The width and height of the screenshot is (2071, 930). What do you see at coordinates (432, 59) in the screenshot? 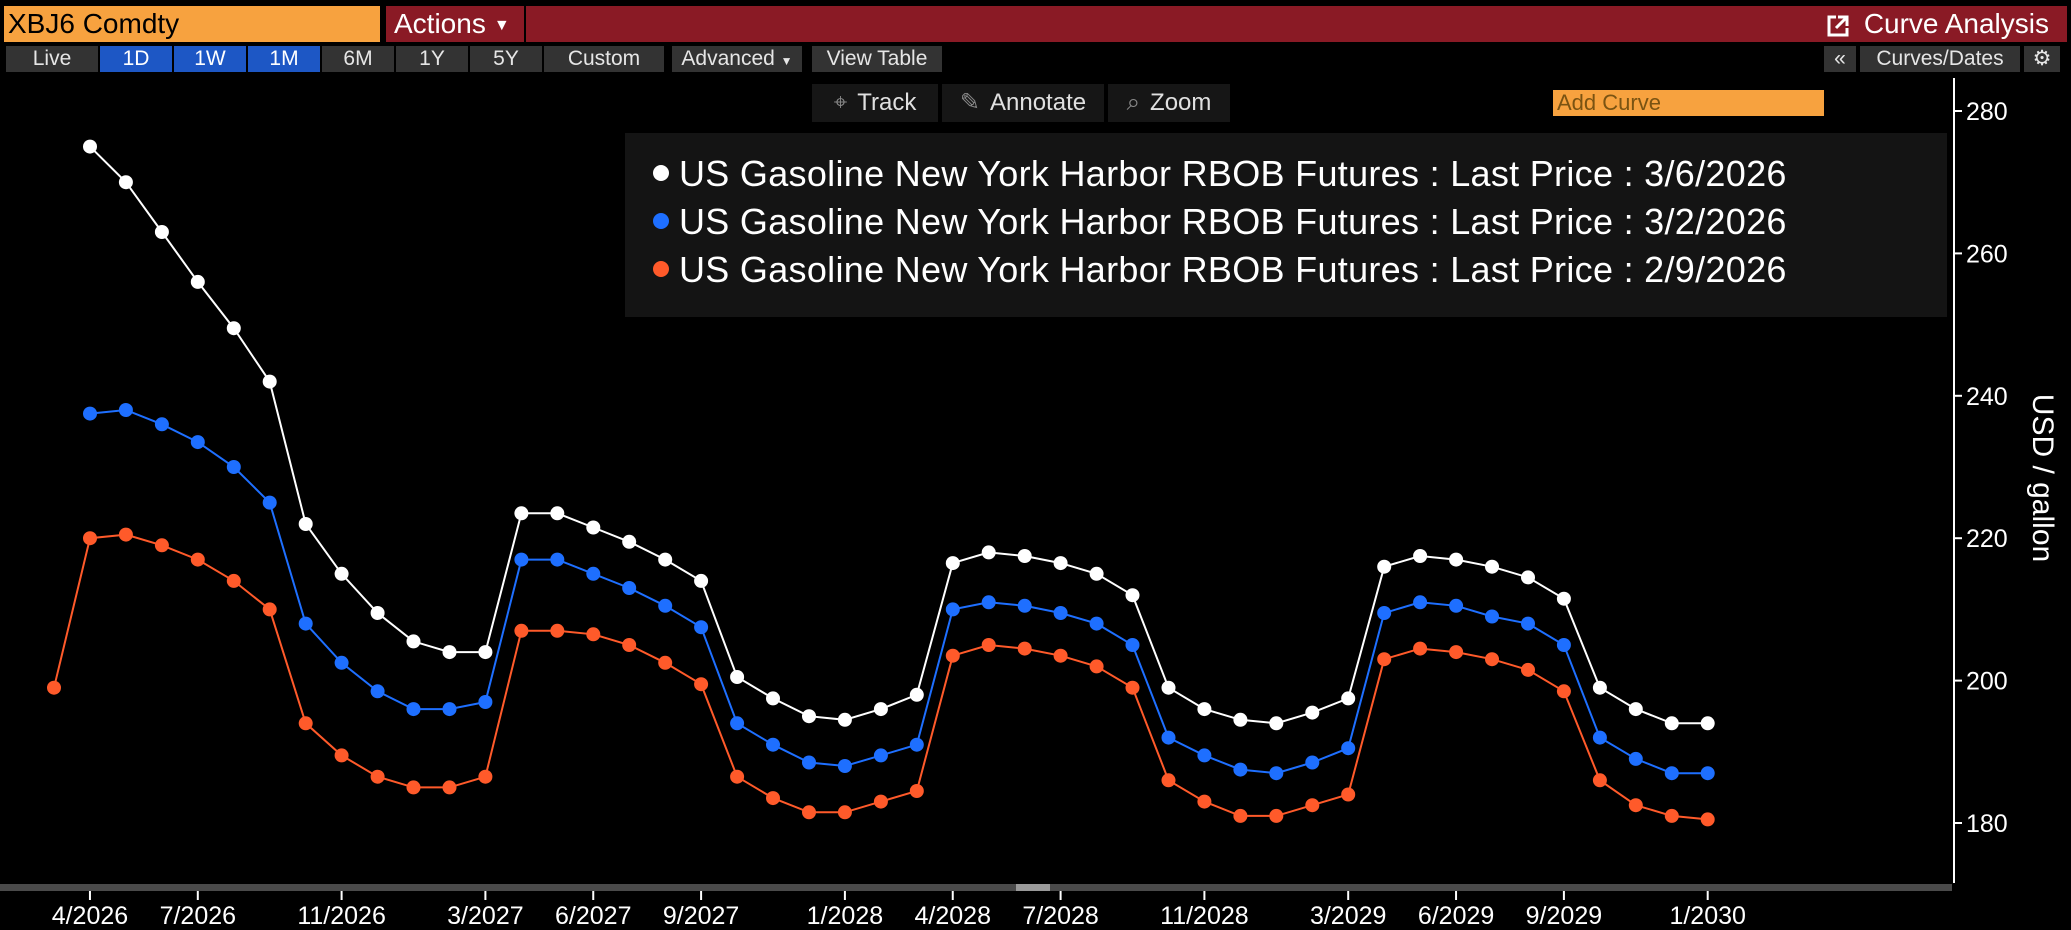
I see `range-button-1y: 1Y` at bounding box center [432, 59].